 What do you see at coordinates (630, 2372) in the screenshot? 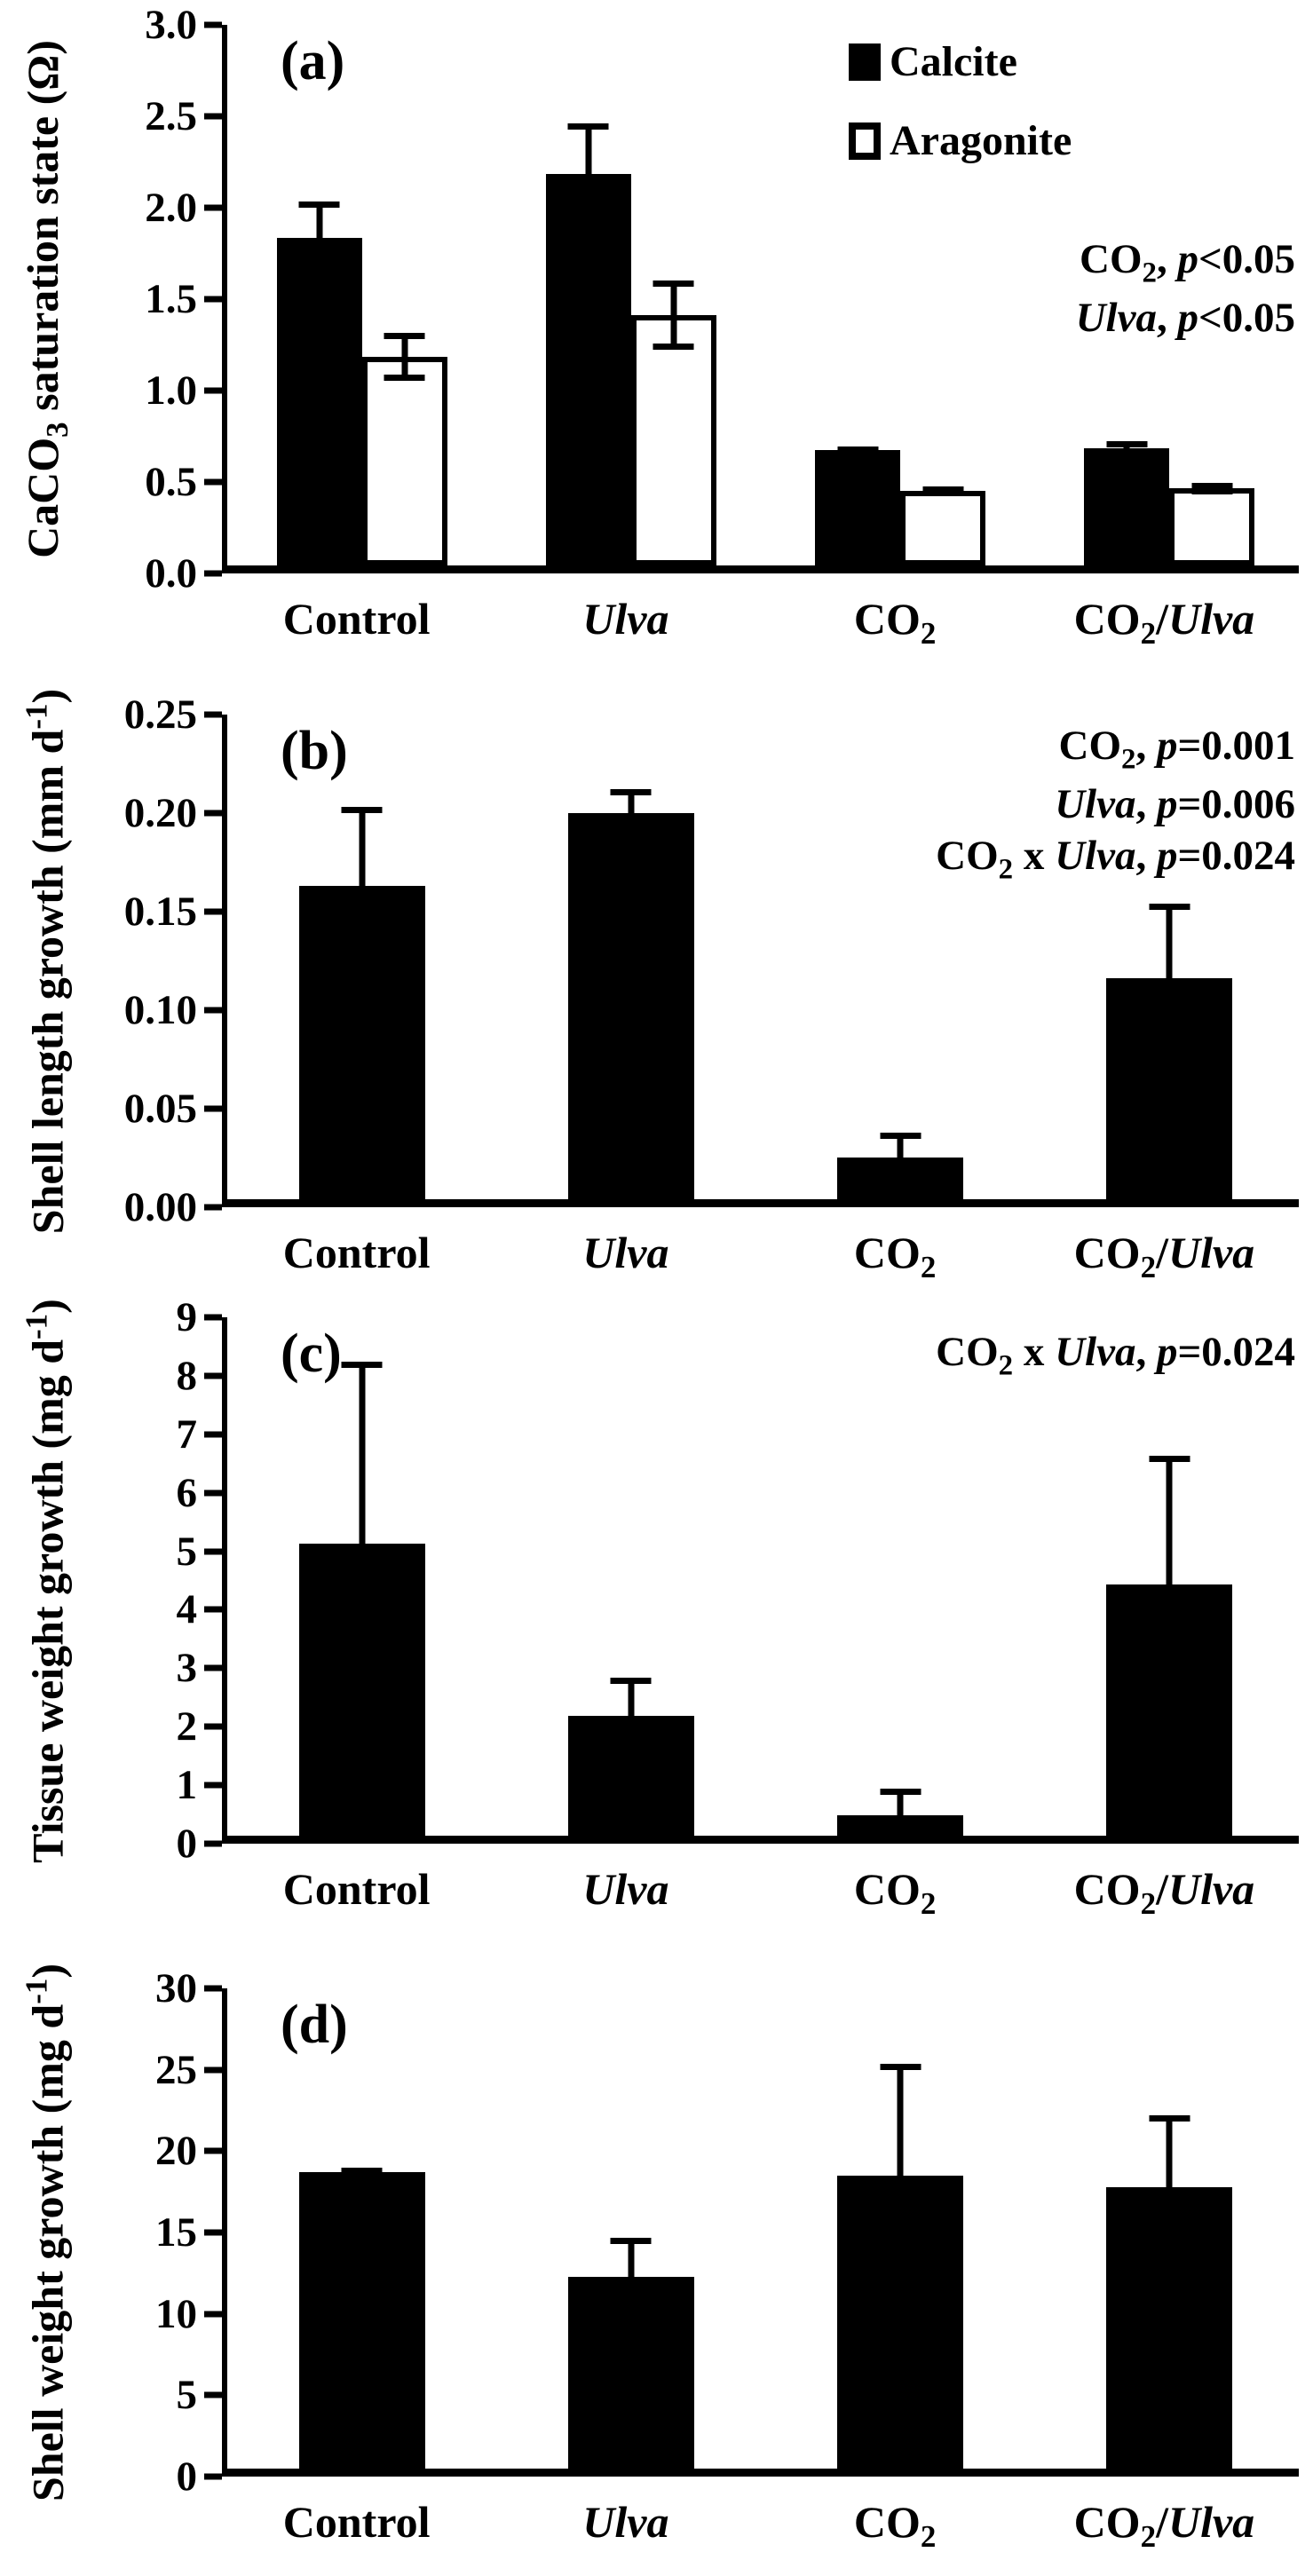
I see `bar-shell-weight-growth-cat1` at bounding box center [630, 2372].